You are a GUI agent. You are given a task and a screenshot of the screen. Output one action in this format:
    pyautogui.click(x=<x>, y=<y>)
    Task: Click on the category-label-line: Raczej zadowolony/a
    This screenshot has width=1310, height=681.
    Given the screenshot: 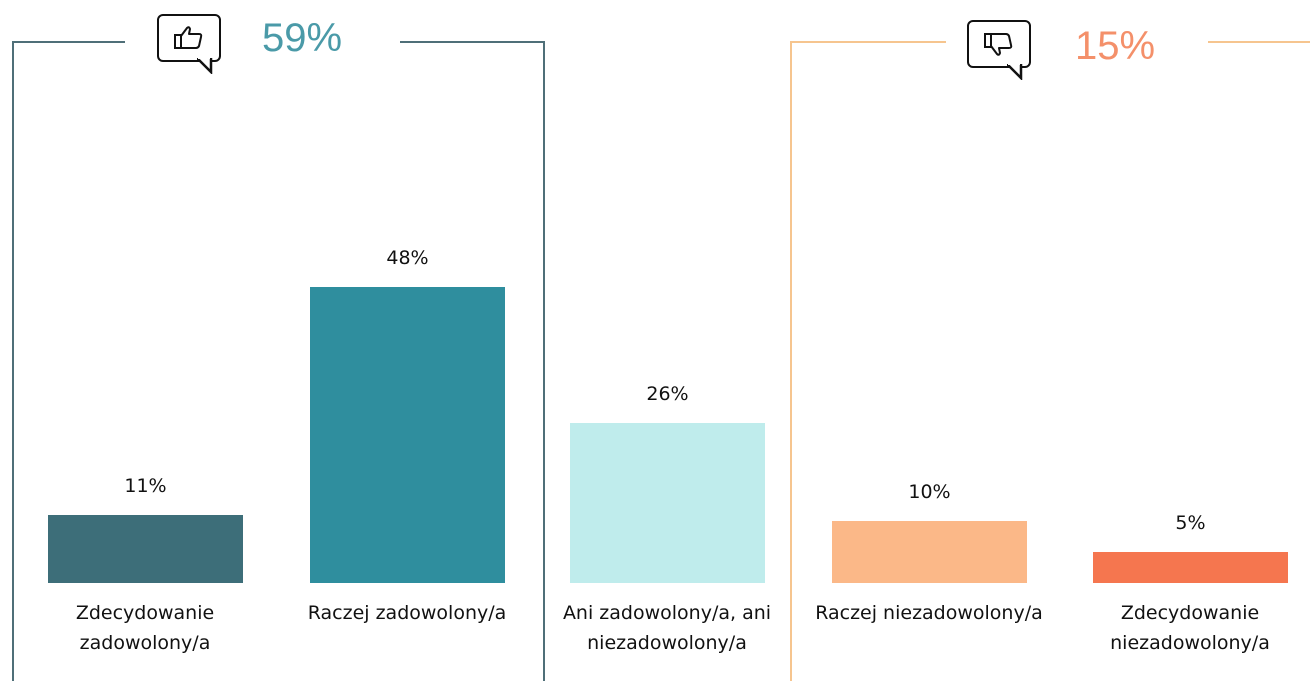 What is the action you would take?
    pyautogui.click(x=407, y=613)
    